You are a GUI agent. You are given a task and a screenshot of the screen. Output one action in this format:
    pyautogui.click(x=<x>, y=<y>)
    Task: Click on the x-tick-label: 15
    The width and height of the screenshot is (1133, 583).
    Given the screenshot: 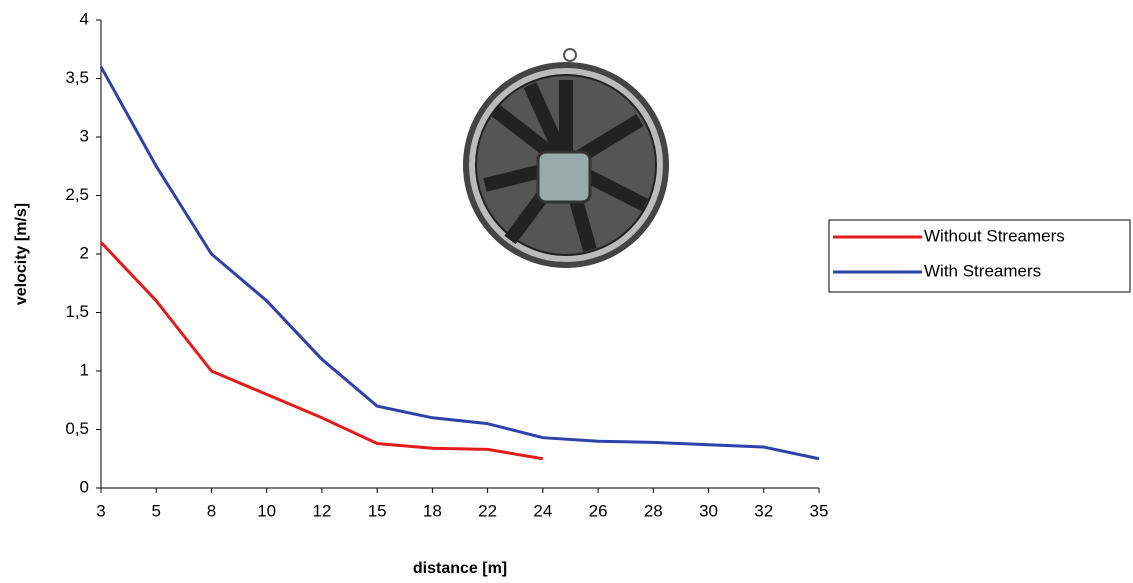 What is the action you would take?
    pyautogui.click(x=377, y=510)
    